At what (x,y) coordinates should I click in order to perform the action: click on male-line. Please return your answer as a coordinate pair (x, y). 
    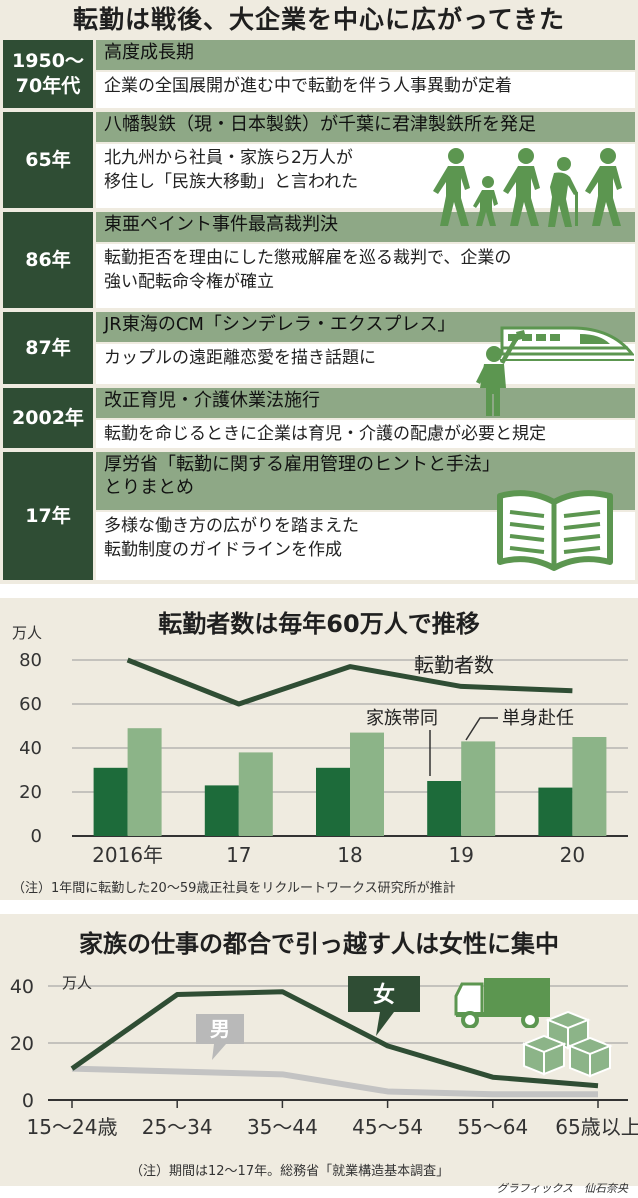
    Looking at the image, I should click on (334, 1081).